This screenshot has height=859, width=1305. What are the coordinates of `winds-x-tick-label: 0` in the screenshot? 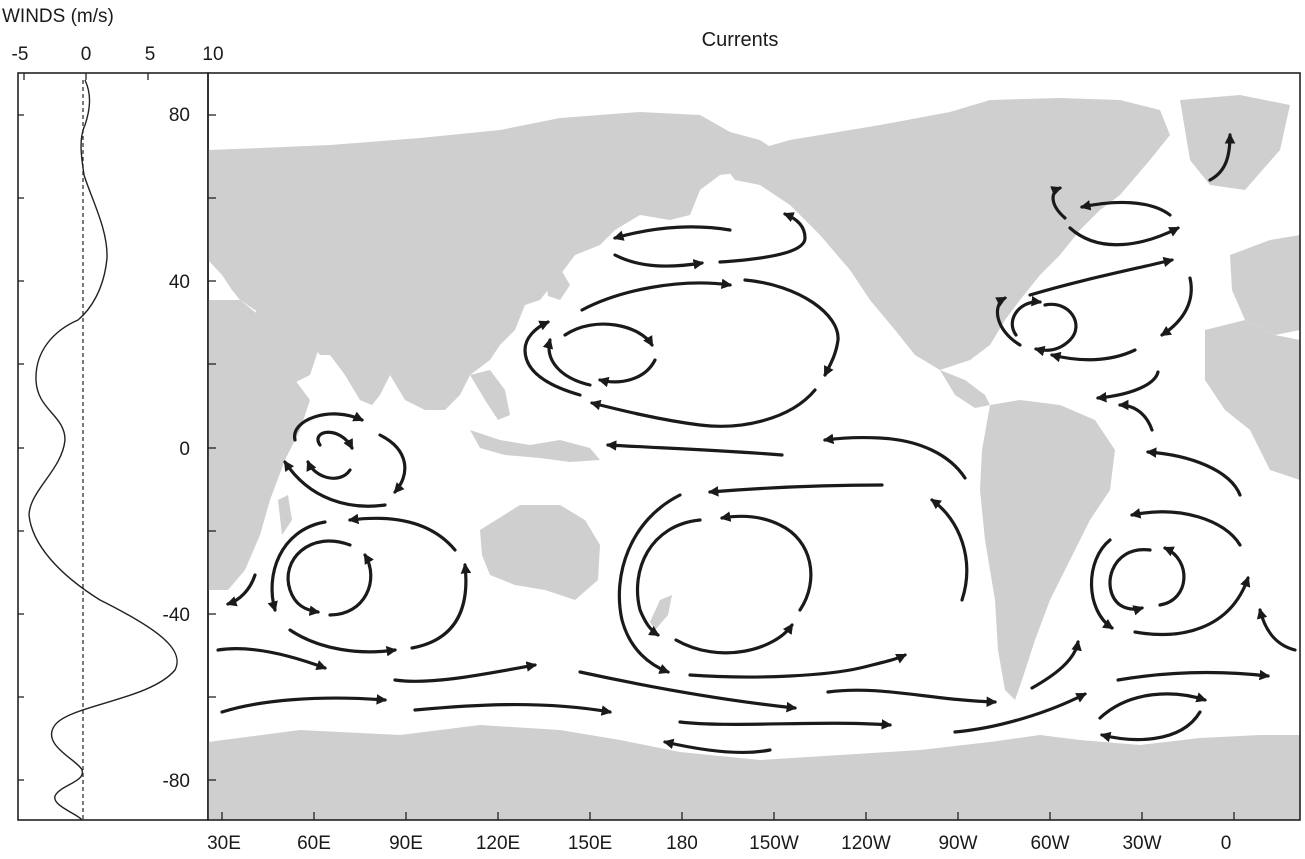 It's located at (86, 54).